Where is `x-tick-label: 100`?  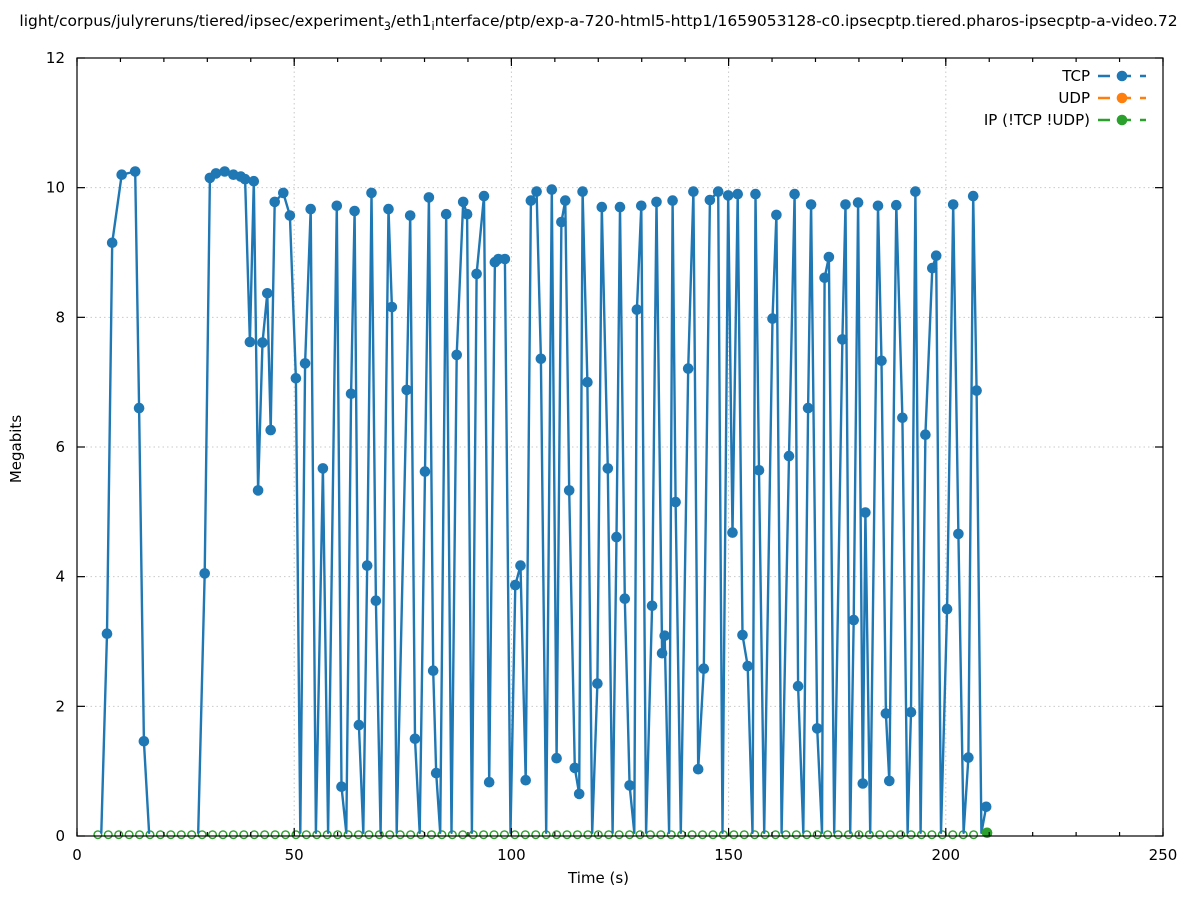
x-tick-label: 100 is located at coordinates (511, 855).